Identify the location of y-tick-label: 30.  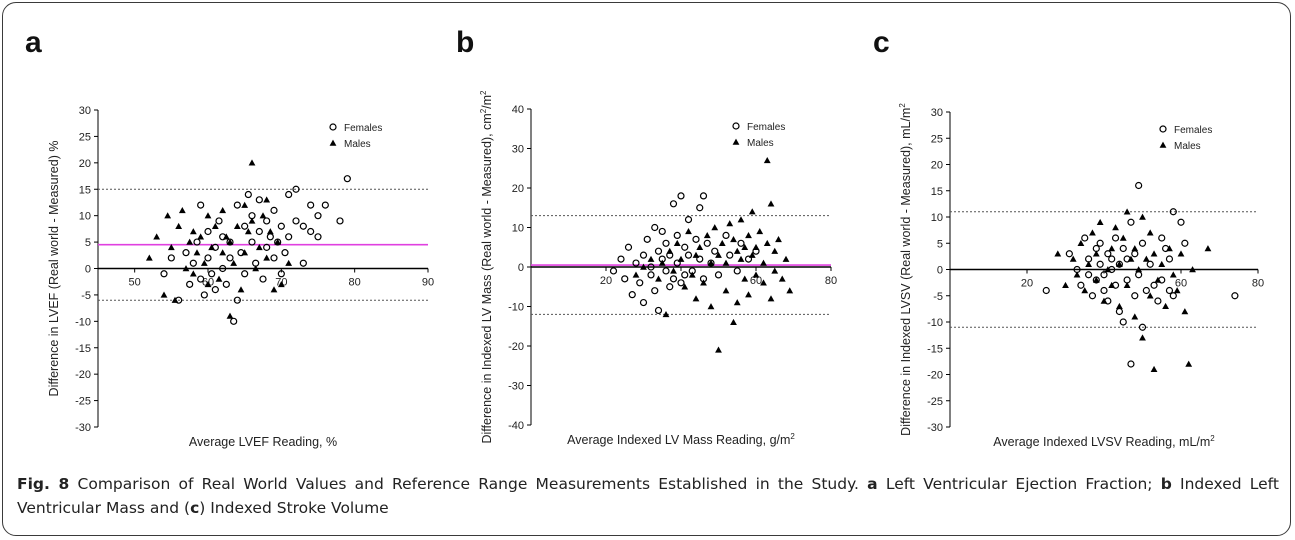
(518, 150).